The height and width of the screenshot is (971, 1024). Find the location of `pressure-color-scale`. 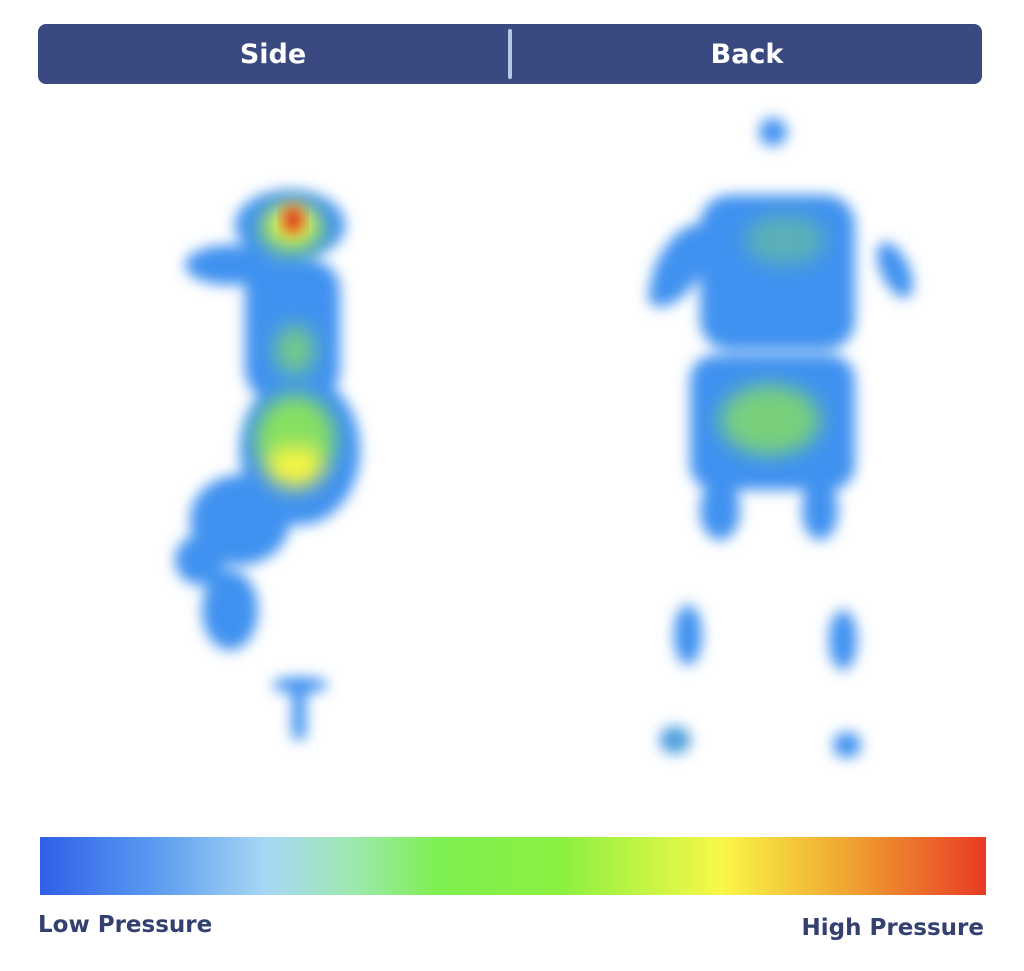

pressure-color-scale is located at coordinates (513, 866).